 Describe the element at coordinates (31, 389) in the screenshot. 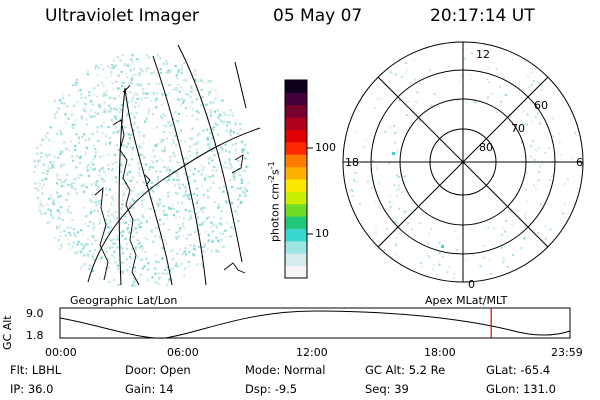

I see `footer-ip: IP: 36.0` at that location.